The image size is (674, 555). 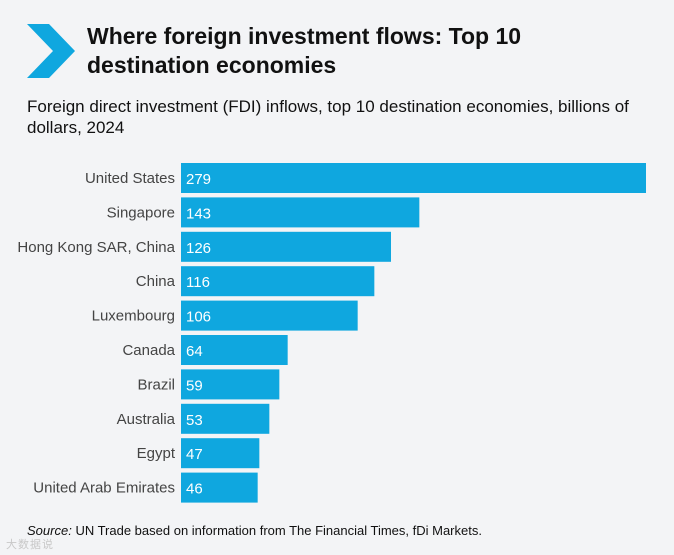 I want to click on bar-row: Luxembourg 106, so click(x=225, y=315).